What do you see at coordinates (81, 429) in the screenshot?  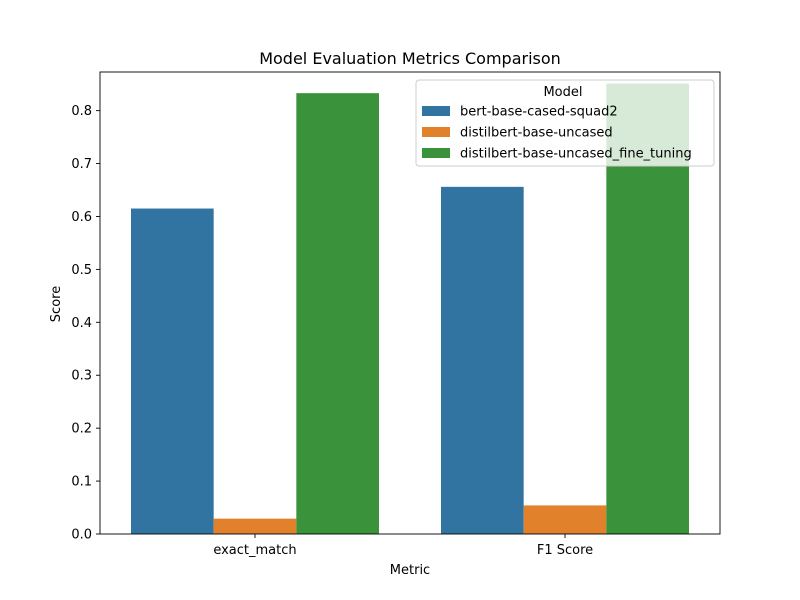 I see `y-tick-label: 0.2` at bounding box center [81, 429].